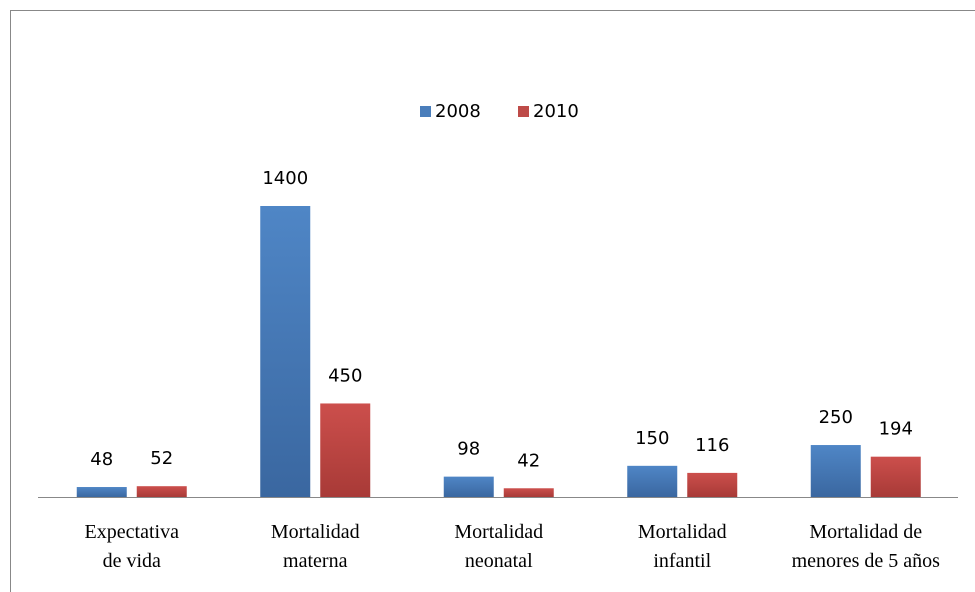  What do you see at coordinates (499, 546) in the screenshot?
I see `x-tick-label: Mortalidad neonatal` at bounding box center [499, 546].